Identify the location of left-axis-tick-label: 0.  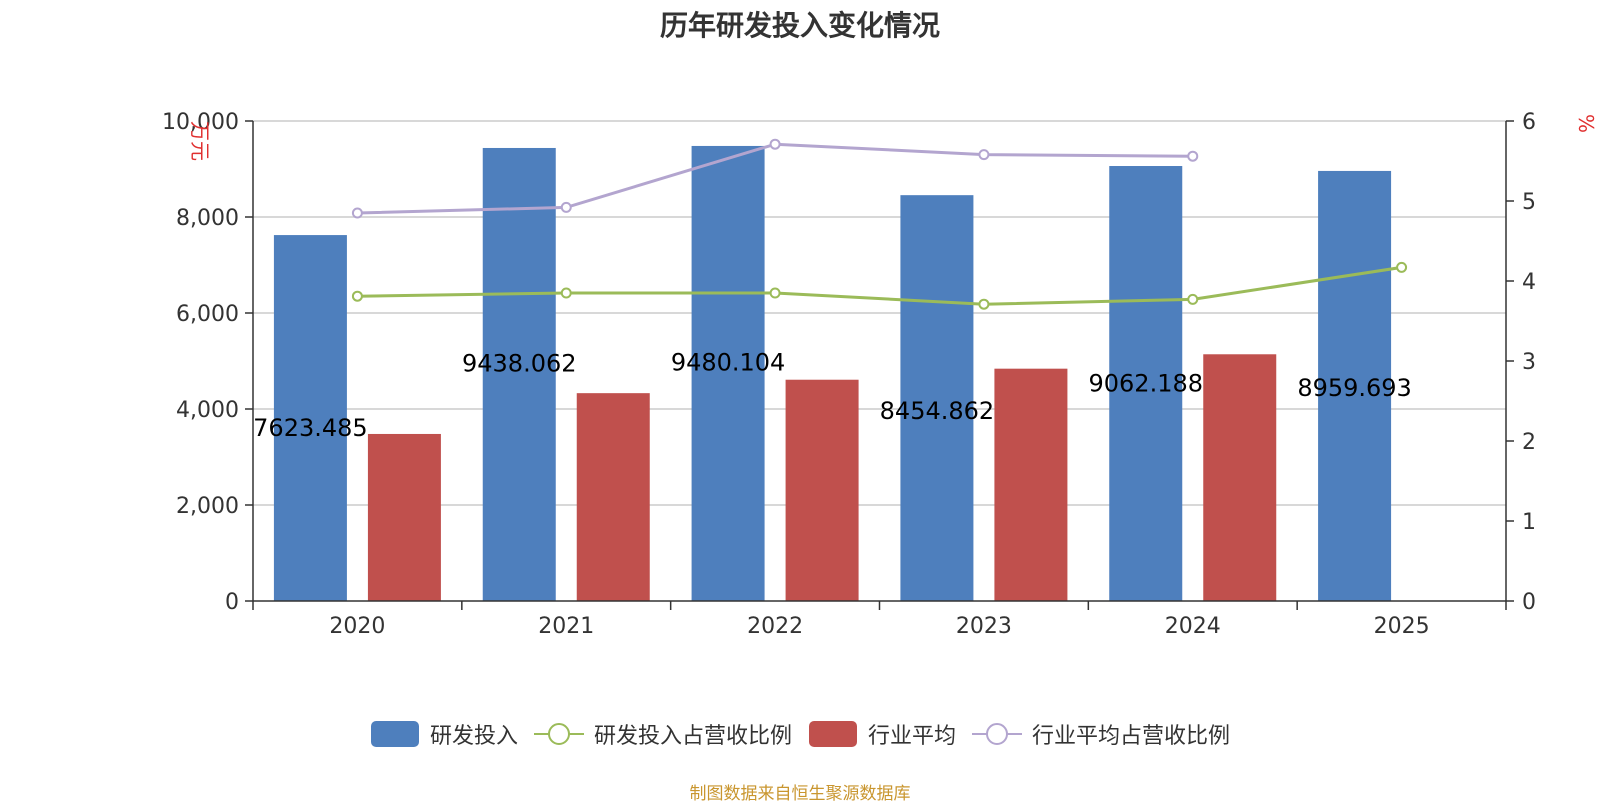
(232, 602).